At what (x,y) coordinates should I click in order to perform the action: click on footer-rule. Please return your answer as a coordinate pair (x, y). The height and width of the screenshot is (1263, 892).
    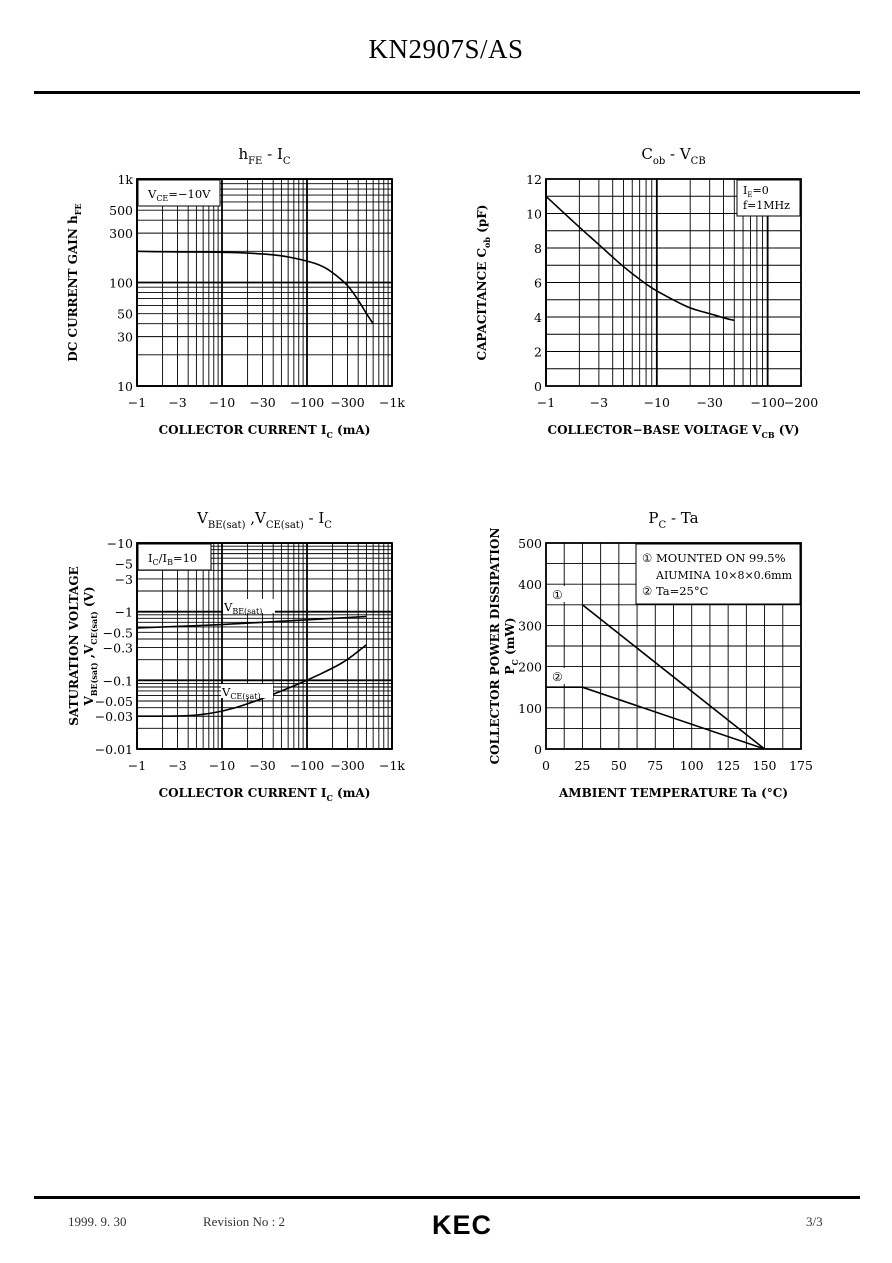
    Looking at the image, I should click on (447, 1197).